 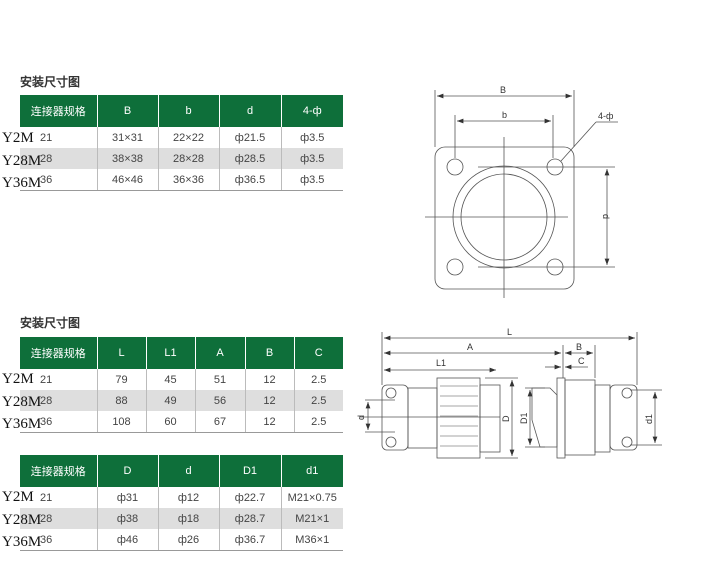 What do you see at coordinates (579, 347) in the screenshot?
I see `dim-label-B: B` at bounding box center [579, 347].